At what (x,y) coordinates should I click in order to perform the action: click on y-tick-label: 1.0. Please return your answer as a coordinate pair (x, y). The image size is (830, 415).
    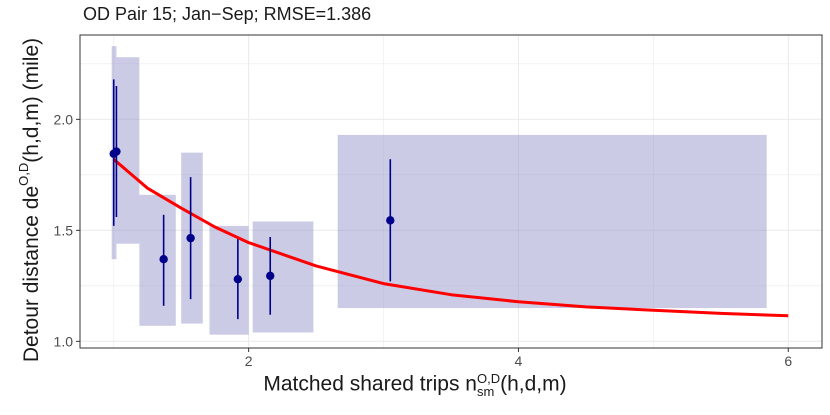
    Looking at the image, I should click on (64, 341).